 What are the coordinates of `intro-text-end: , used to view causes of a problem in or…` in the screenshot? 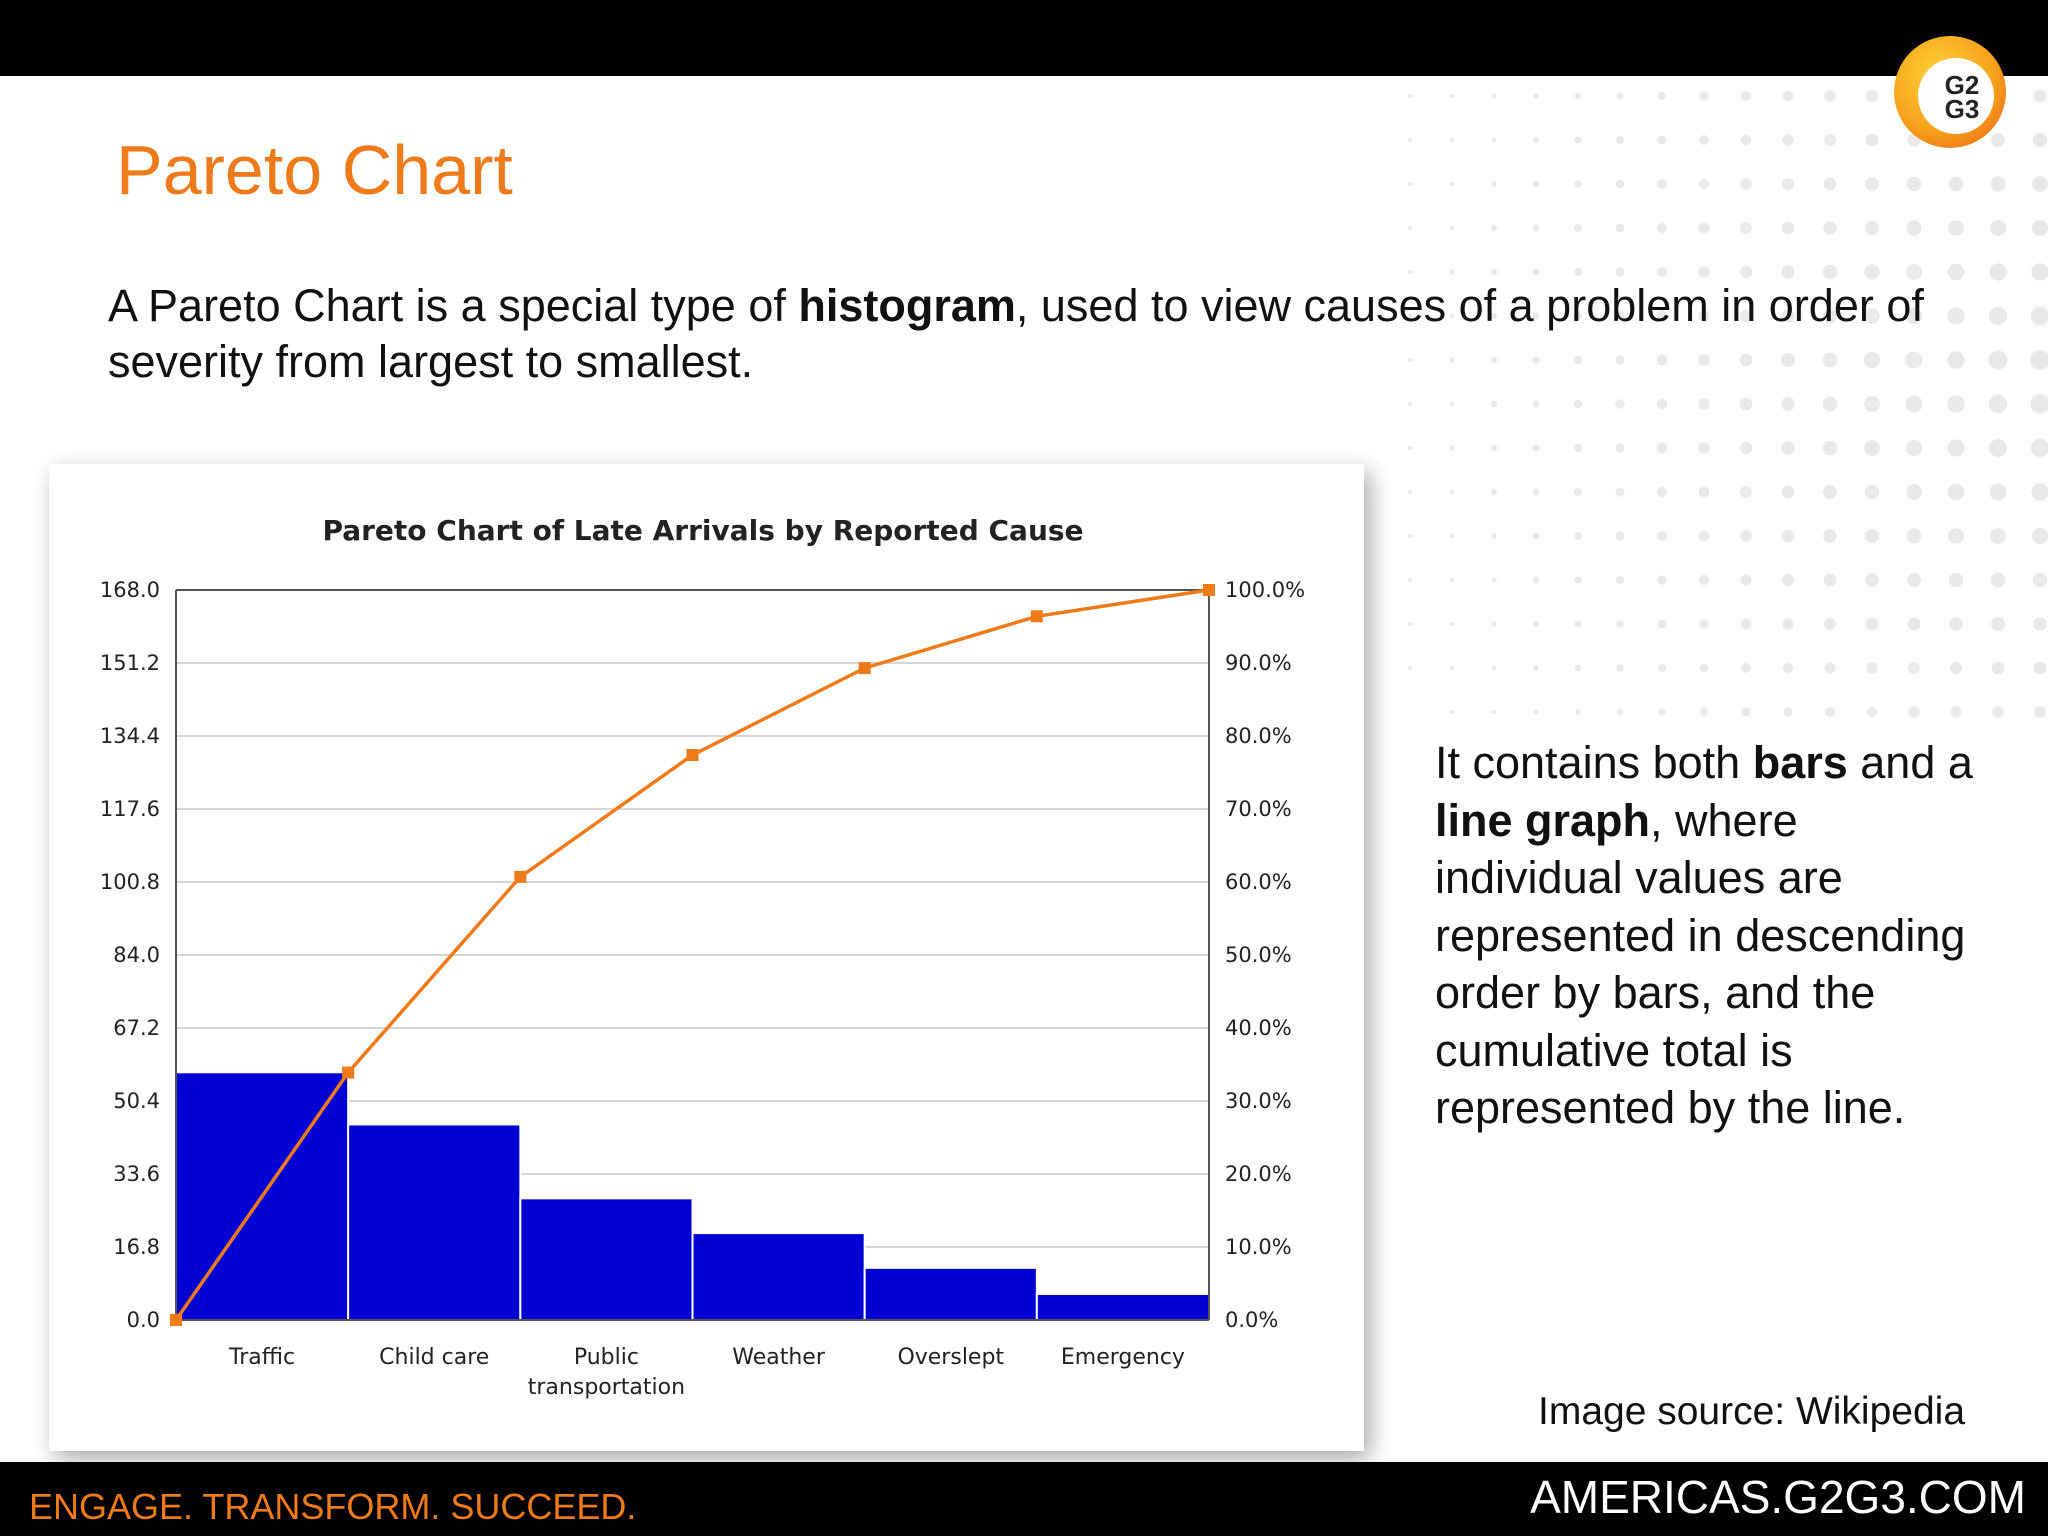 It's located at (1016, 333).